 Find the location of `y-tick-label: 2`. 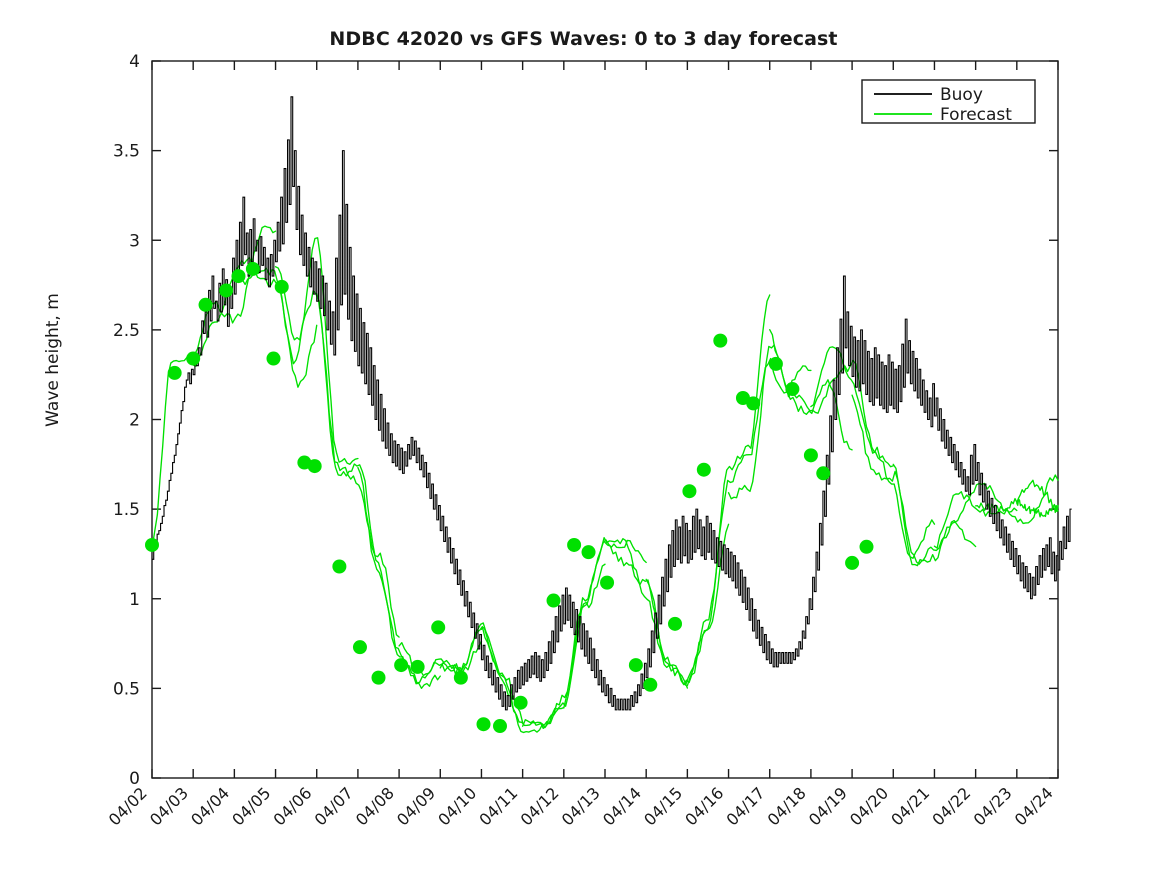

y-tick-label: 2 is located at coordinates (134, 421).